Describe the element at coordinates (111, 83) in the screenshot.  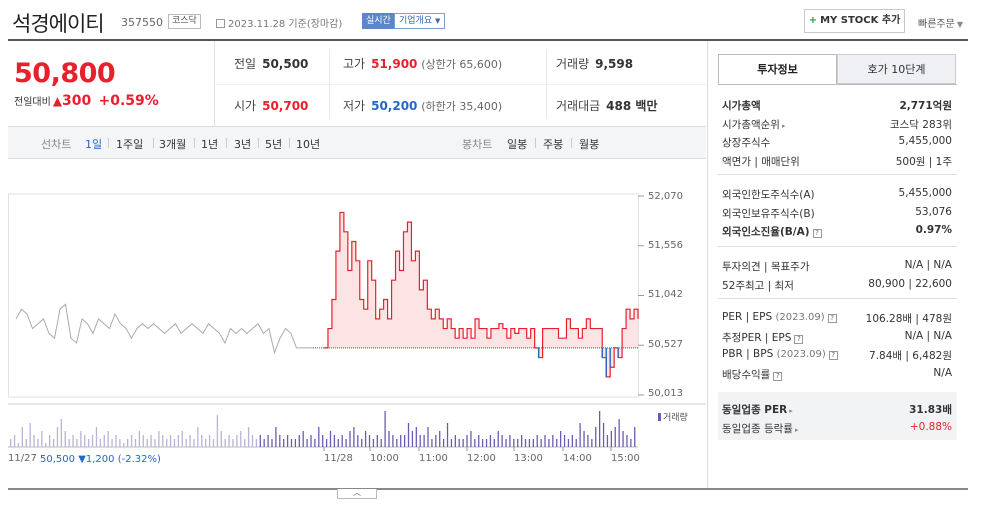
I see `current-price-box: 50,800 전일대비 ▲300 +0.59%` at that location.